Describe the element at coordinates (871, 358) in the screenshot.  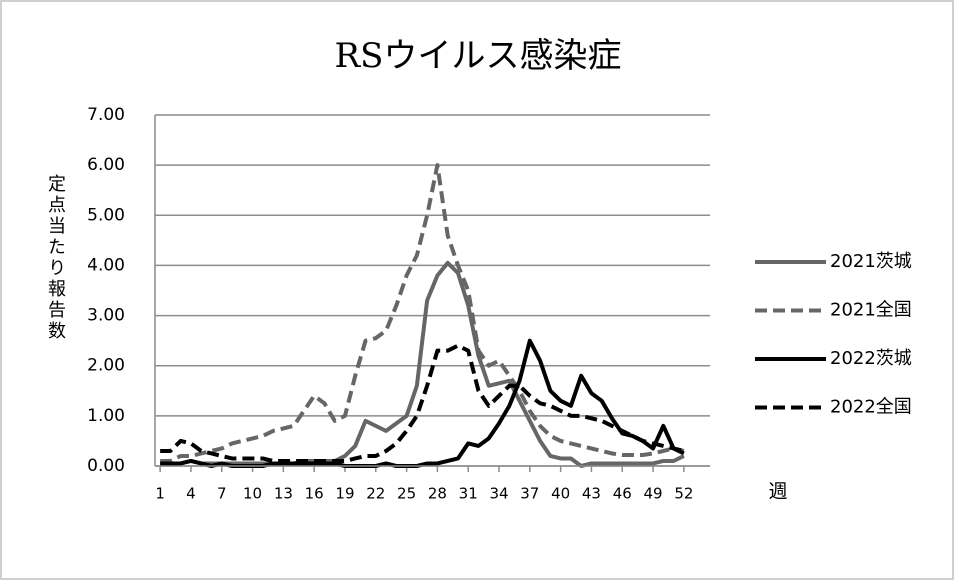
I see `legend-label: 2022茨城` at that location.